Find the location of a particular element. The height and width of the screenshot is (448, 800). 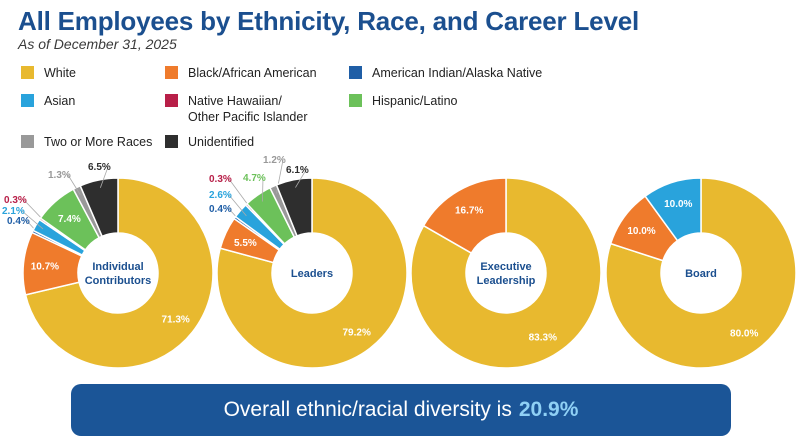

slice-label-executive-leadership-white: 83.3% is located at coordinates (543, 338).